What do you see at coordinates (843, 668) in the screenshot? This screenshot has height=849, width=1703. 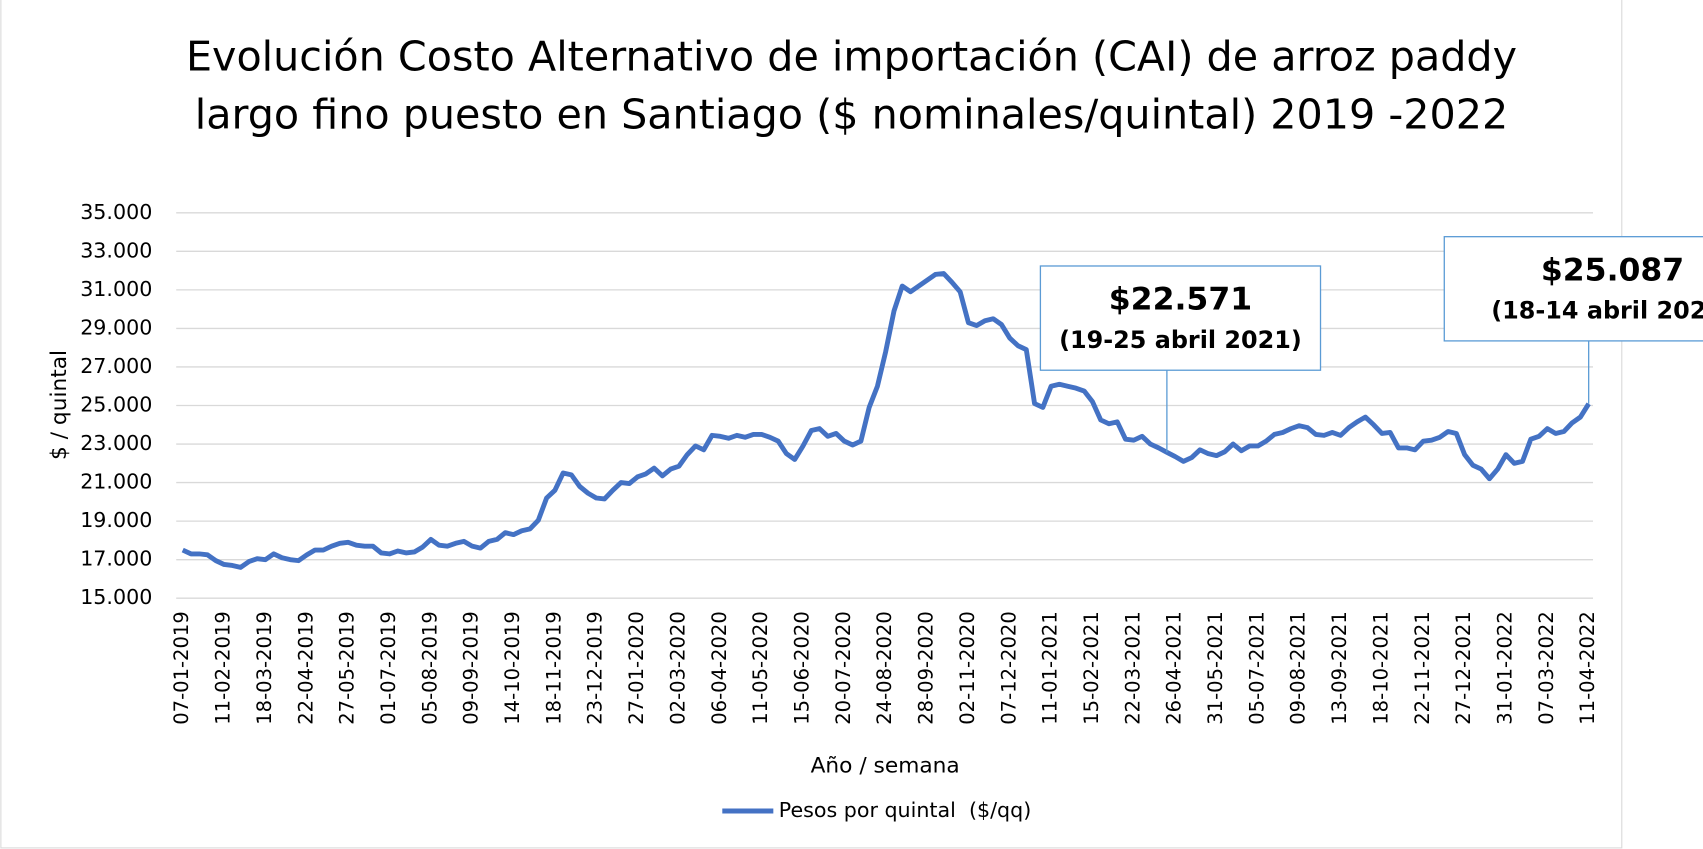 I see `x-tick-label: 20-07-2020` at bounding box center [843, 668].